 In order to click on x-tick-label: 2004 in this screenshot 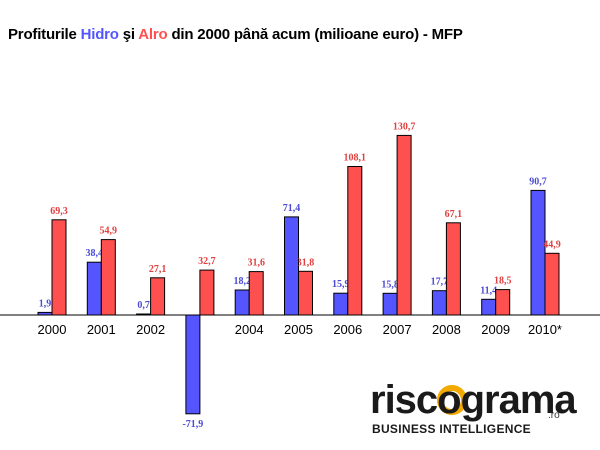, I will do `click(249, 329)`.